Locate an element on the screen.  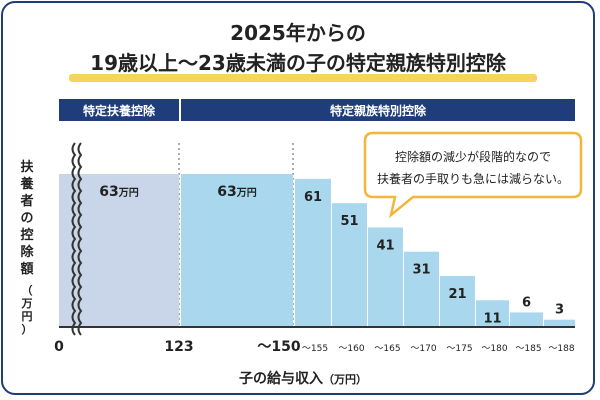
y-axis-unit: （万円） is located at coordinates (27, 310).